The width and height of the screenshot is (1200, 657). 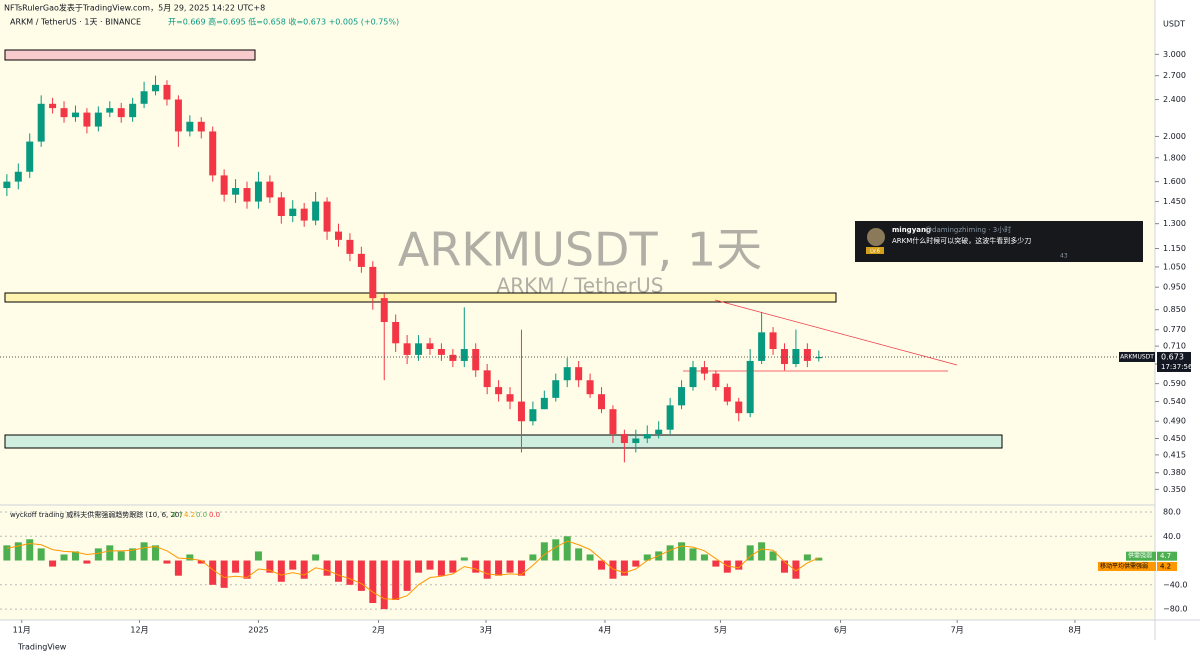 I want to click on symbol-tag: ARKMUSDT, so click(x=1137, y=356).